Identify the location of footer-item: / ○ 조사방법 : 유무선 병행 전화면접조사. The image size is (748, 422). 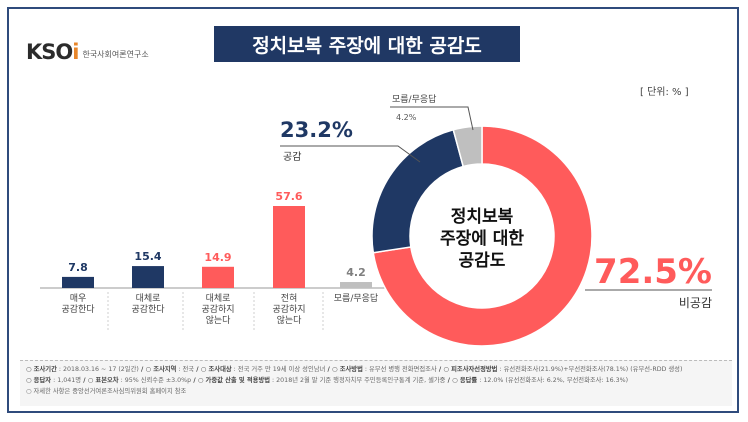
(381, 369).